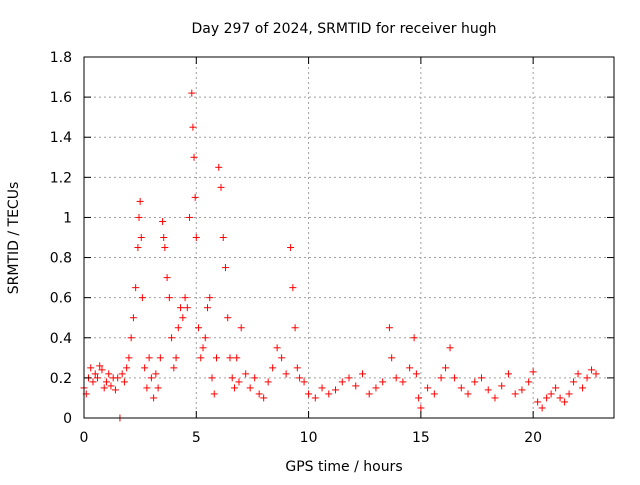 This screenshot has width=640, height=485. Describe the element at coordinates (61, 259) in the screenshot. I see `y-tick-label: 0.8` at that location.